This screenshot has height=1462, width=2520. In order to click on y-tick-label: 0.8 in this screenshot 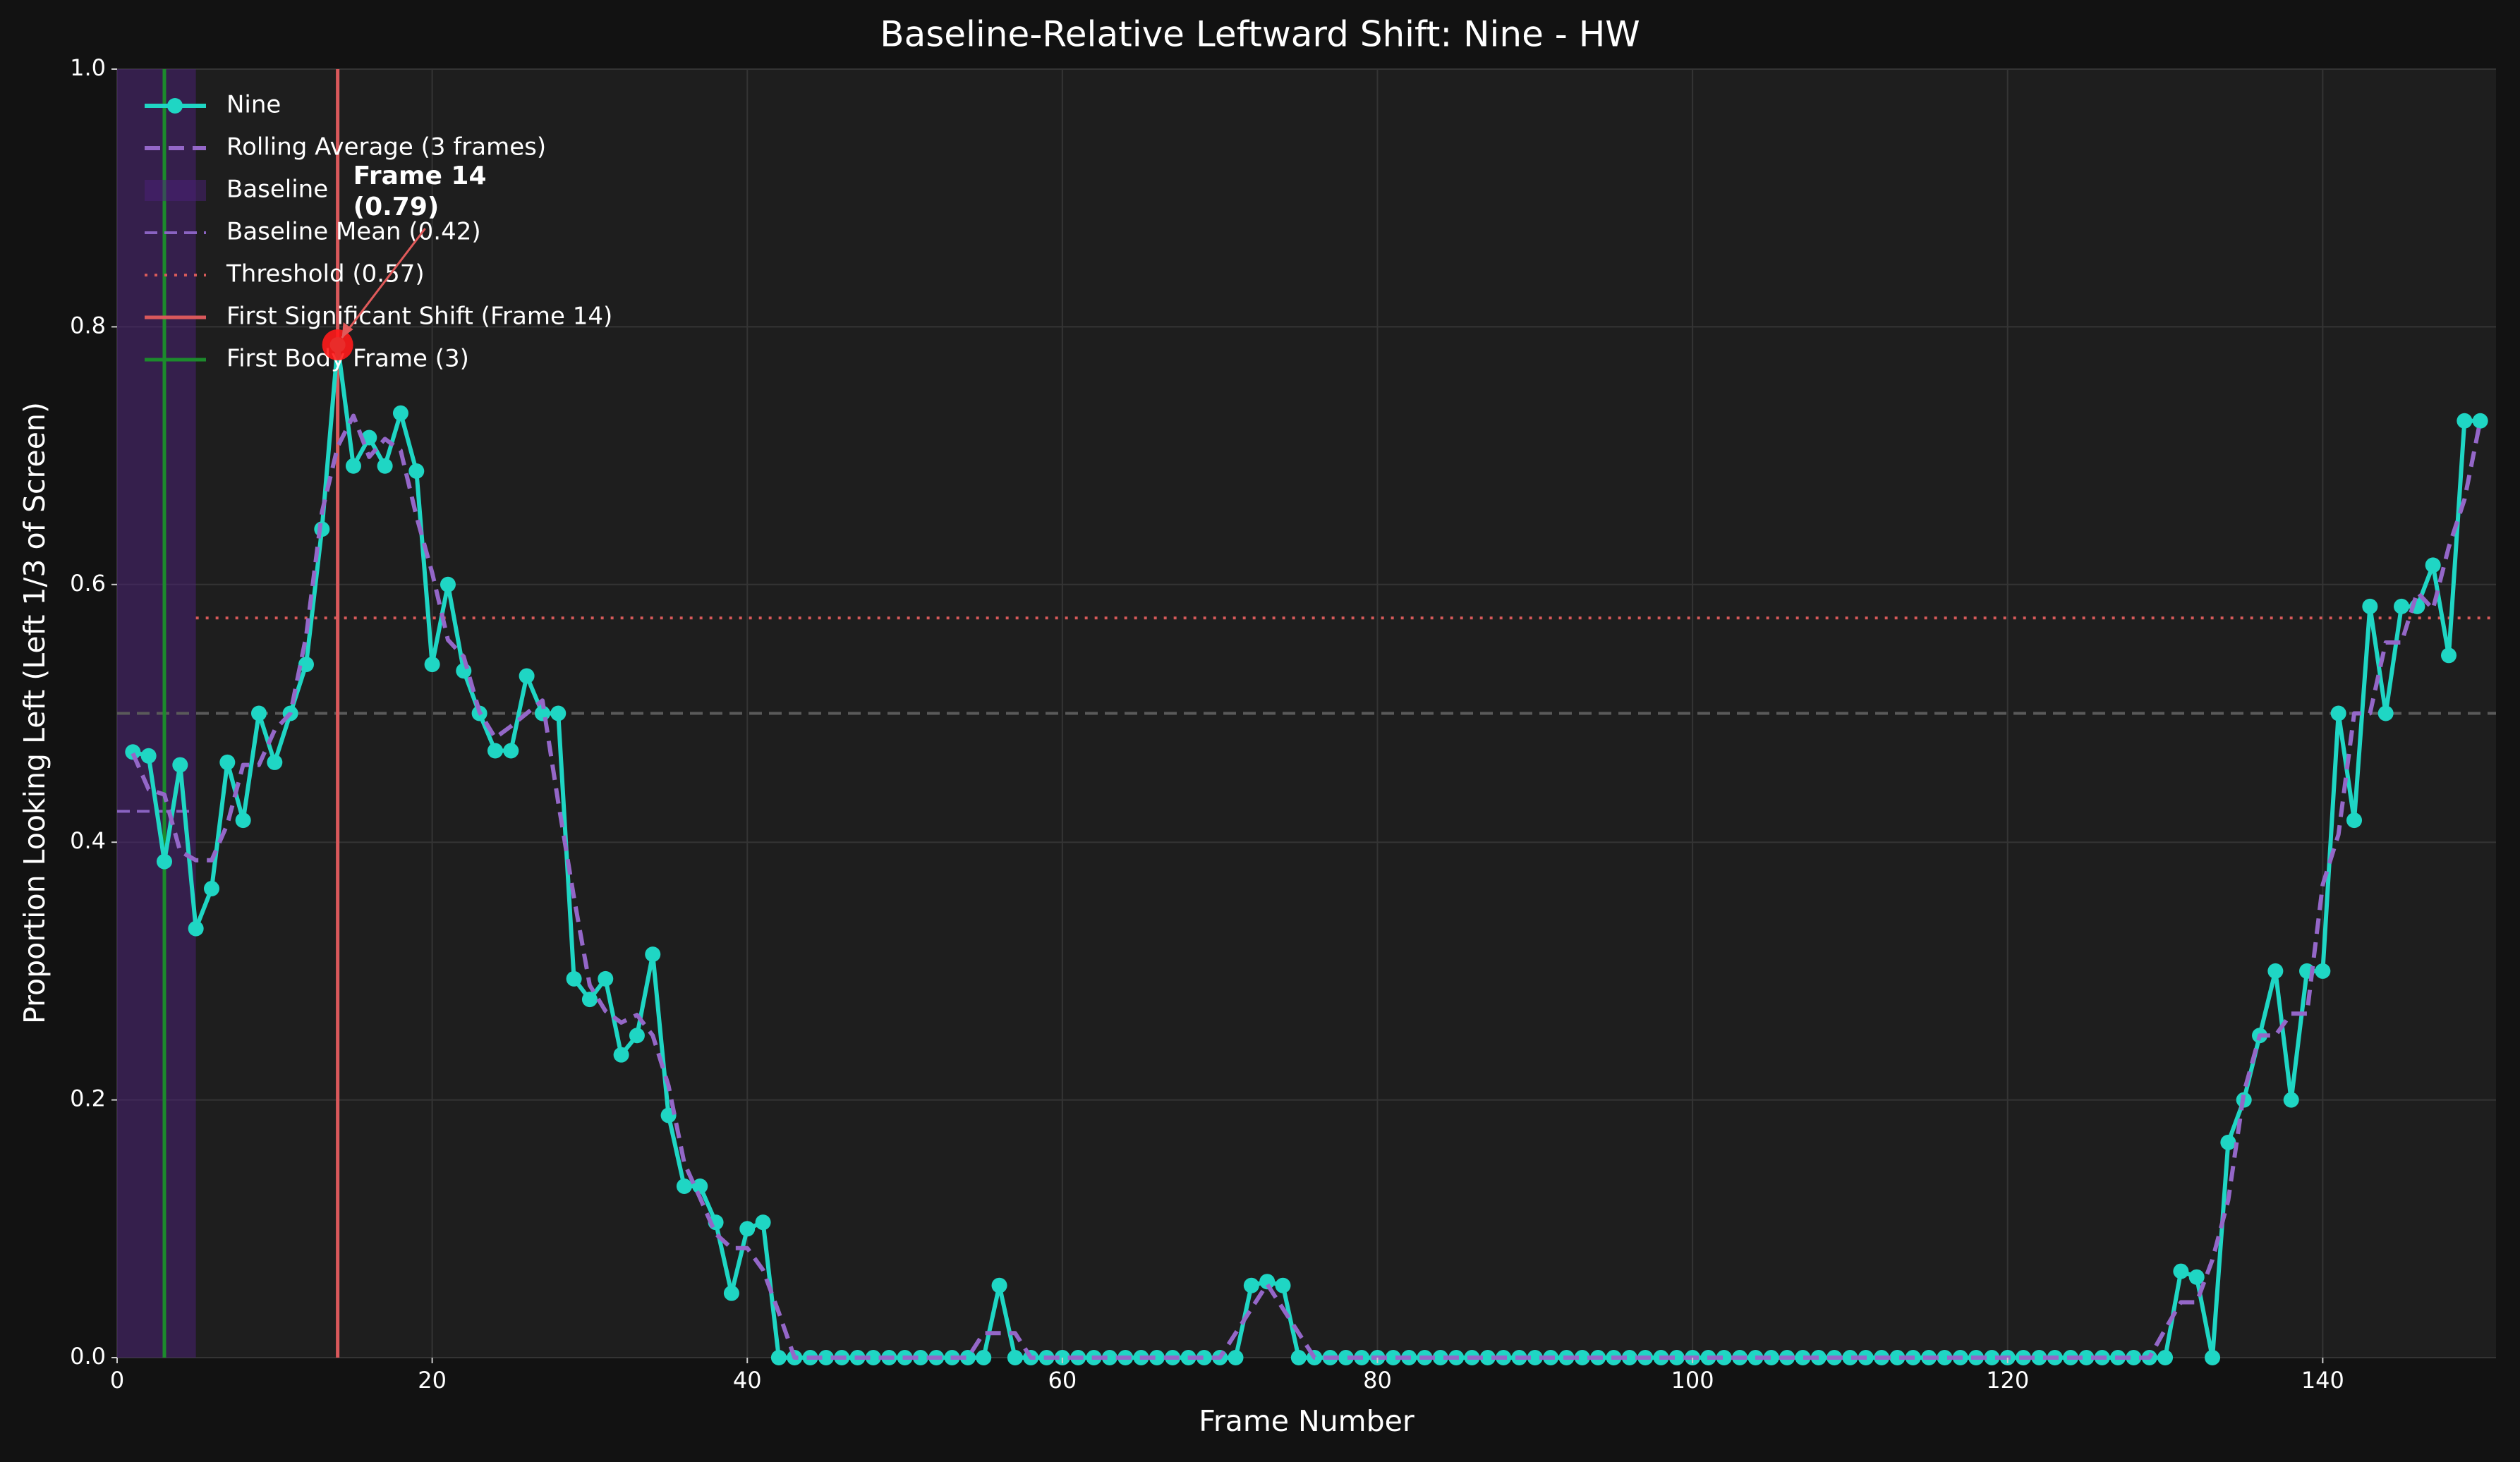, I will do `click(88, 325)`.